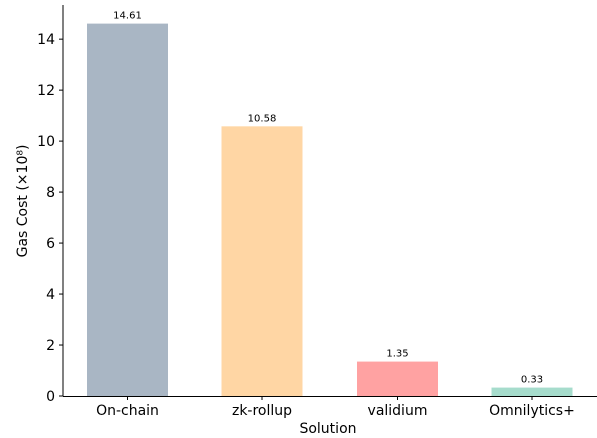  What do you see at coordinates (50, 397) in the screenshot?
I see `y-tick-label: 0` at bounding box center [50, 397].